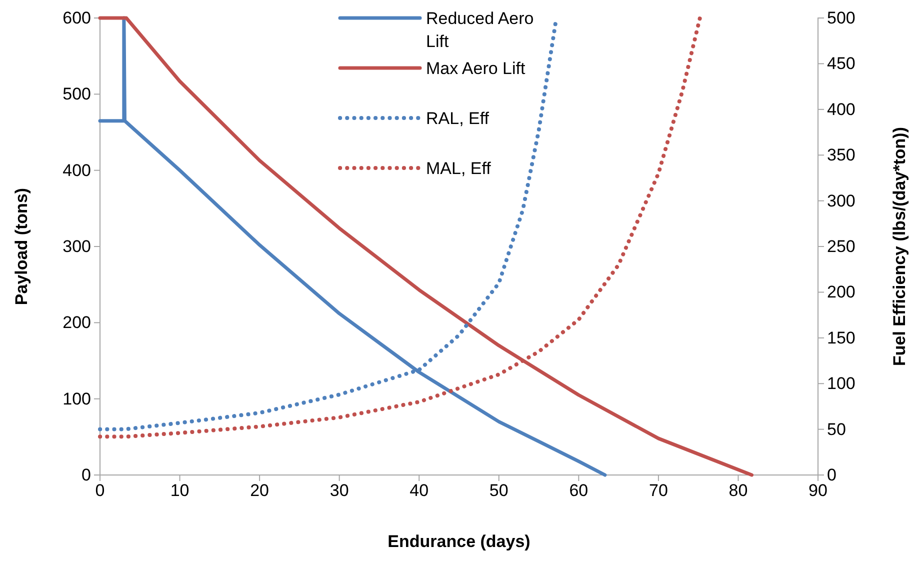 The width and height of the screenshot is (915, 561). What do you see at coordinates (841, 292) in the screenshot?
I see `y2-tick-label: 200` at bounding box center [841, 292].